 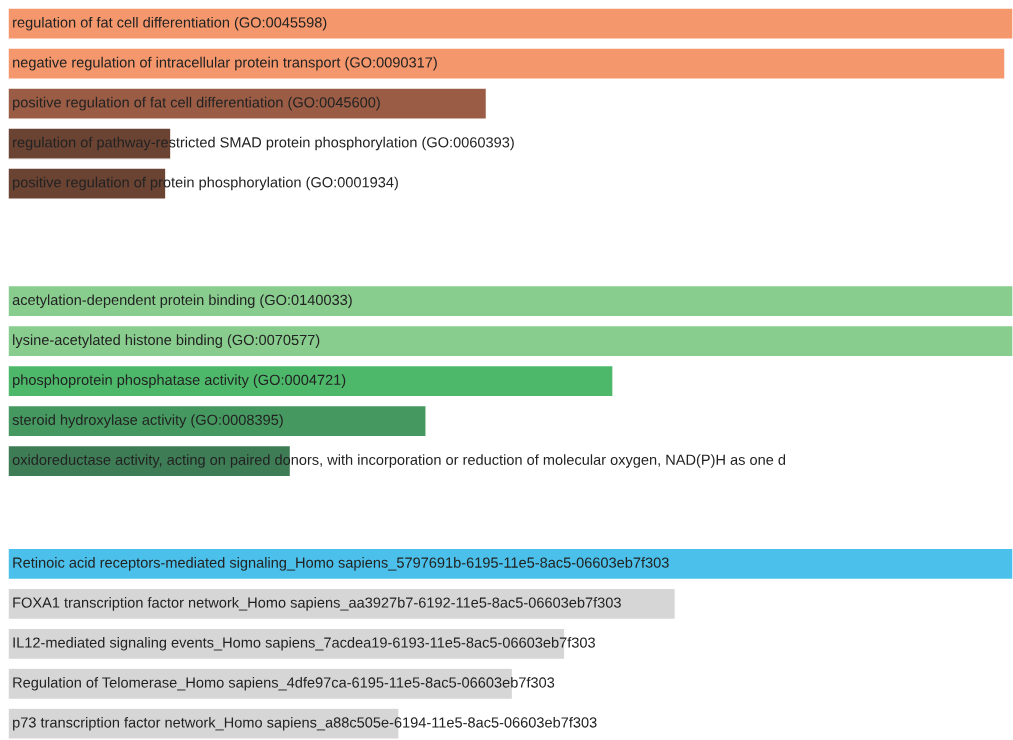 I want to click on y-tick-label: steroid hydroxylase activity (GO:0008395), so click(x=147, y=421).